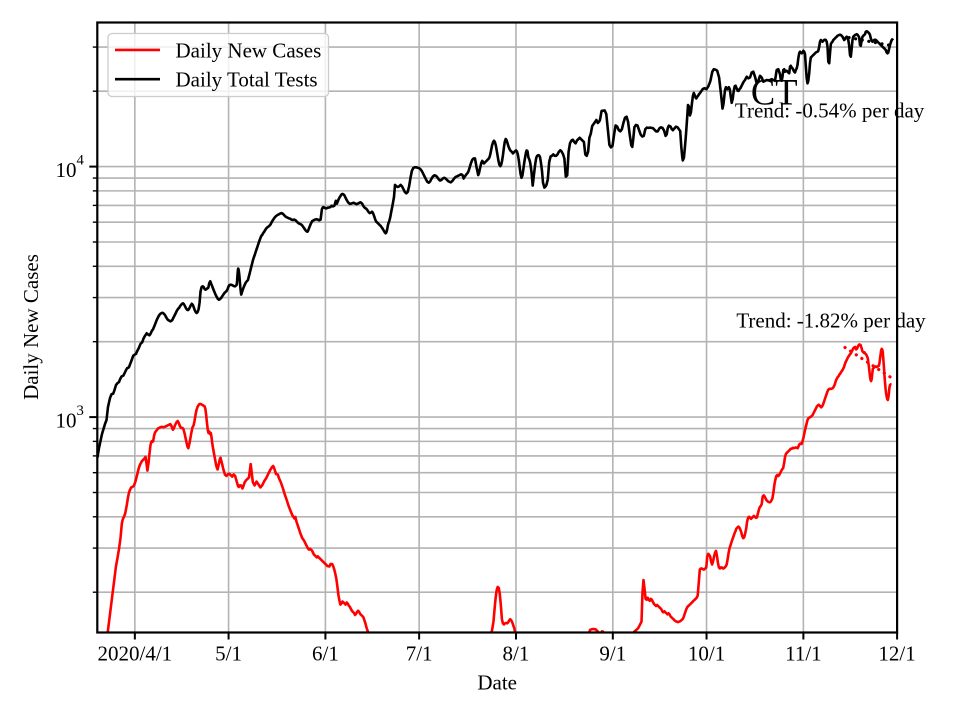  Describe the element at coordinates (774, 92) in the screenshot. I see `svg-text: CT` at that location.